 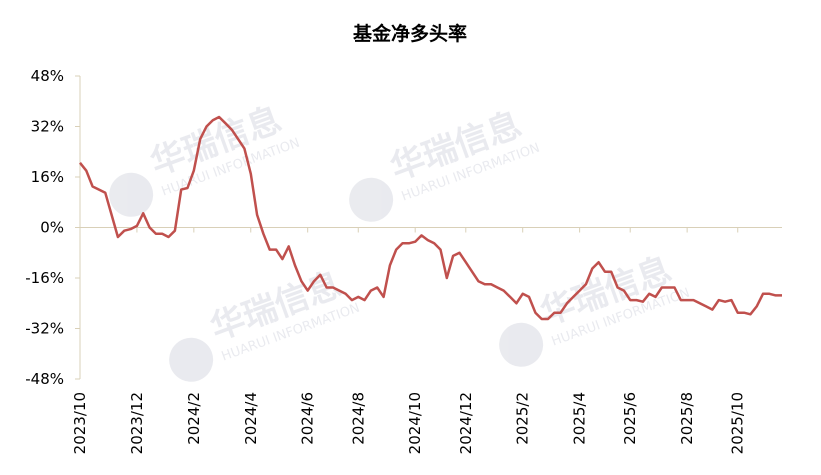 I want to click on x-tick-label: 2023/12, so click(x=137, y=423).